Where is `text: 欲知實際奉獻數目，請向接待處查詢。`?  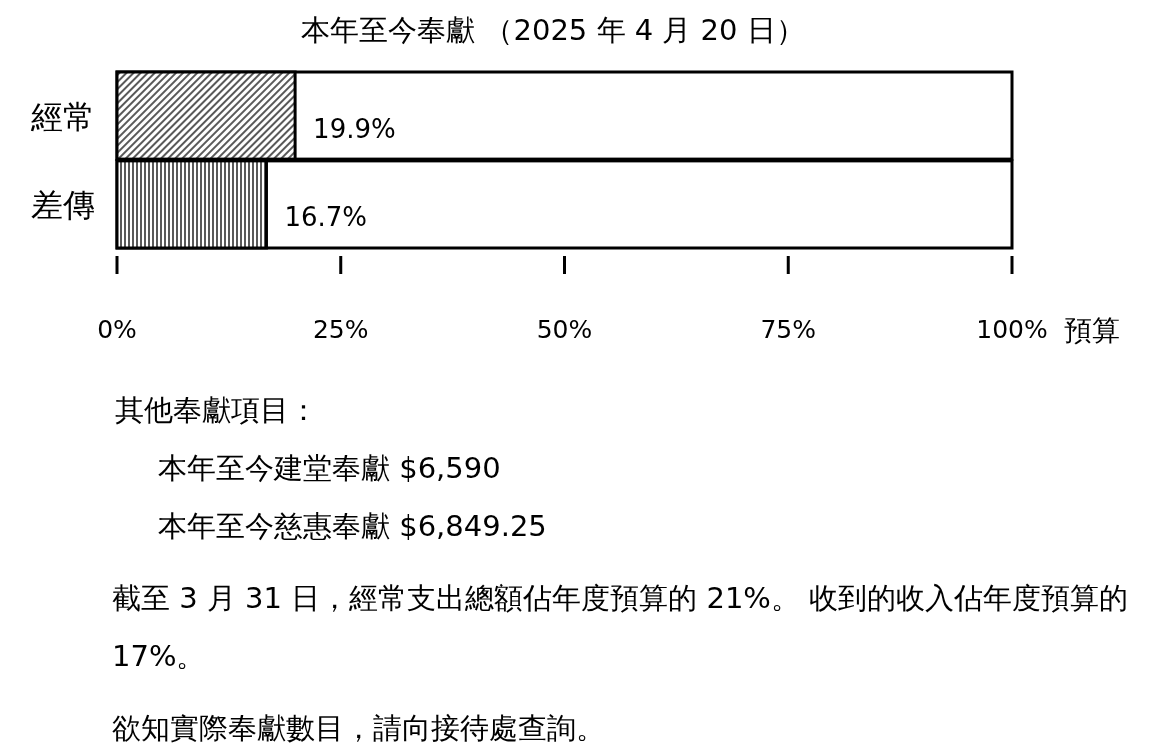
text: 欲知實際奉獻數目，請向接待處查詢。 is located at coordinates (358, 728).